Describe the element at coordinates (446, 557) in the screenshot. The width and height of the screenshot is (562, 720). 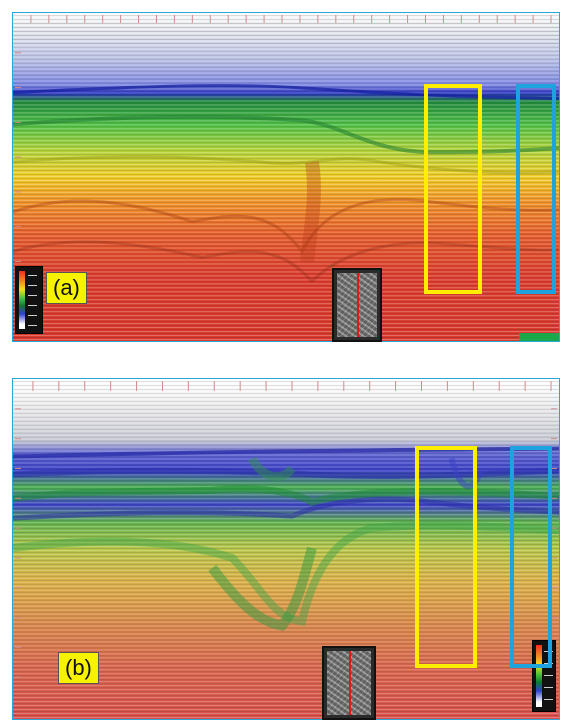
I see `highlight-box-yellow-b` at that location.